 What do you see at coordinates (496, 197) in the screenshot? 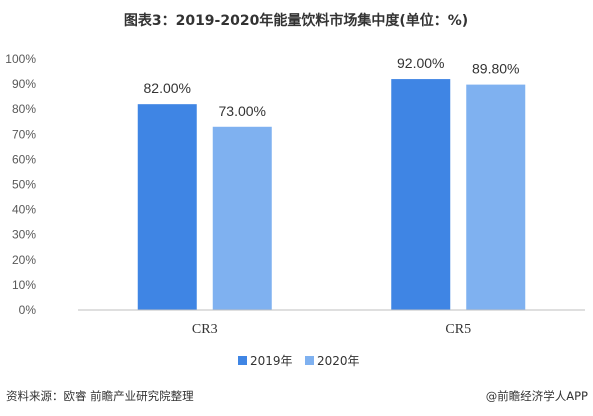
I see `bar-cr5-2020` at bounding box center [496, 197].